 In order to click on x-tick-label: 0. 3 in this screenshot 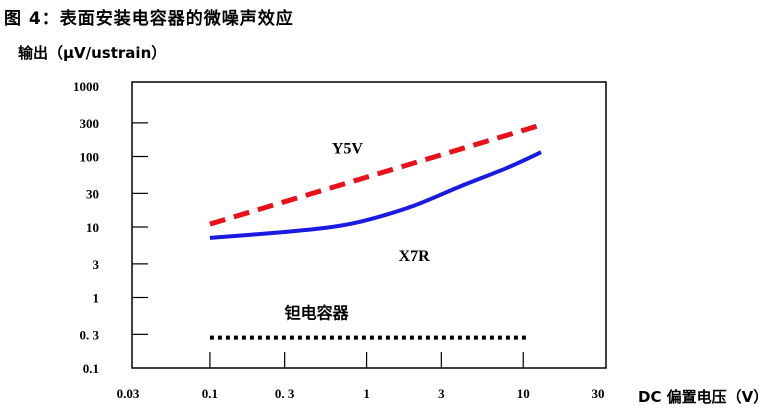, I will do `click(285, 393)`.